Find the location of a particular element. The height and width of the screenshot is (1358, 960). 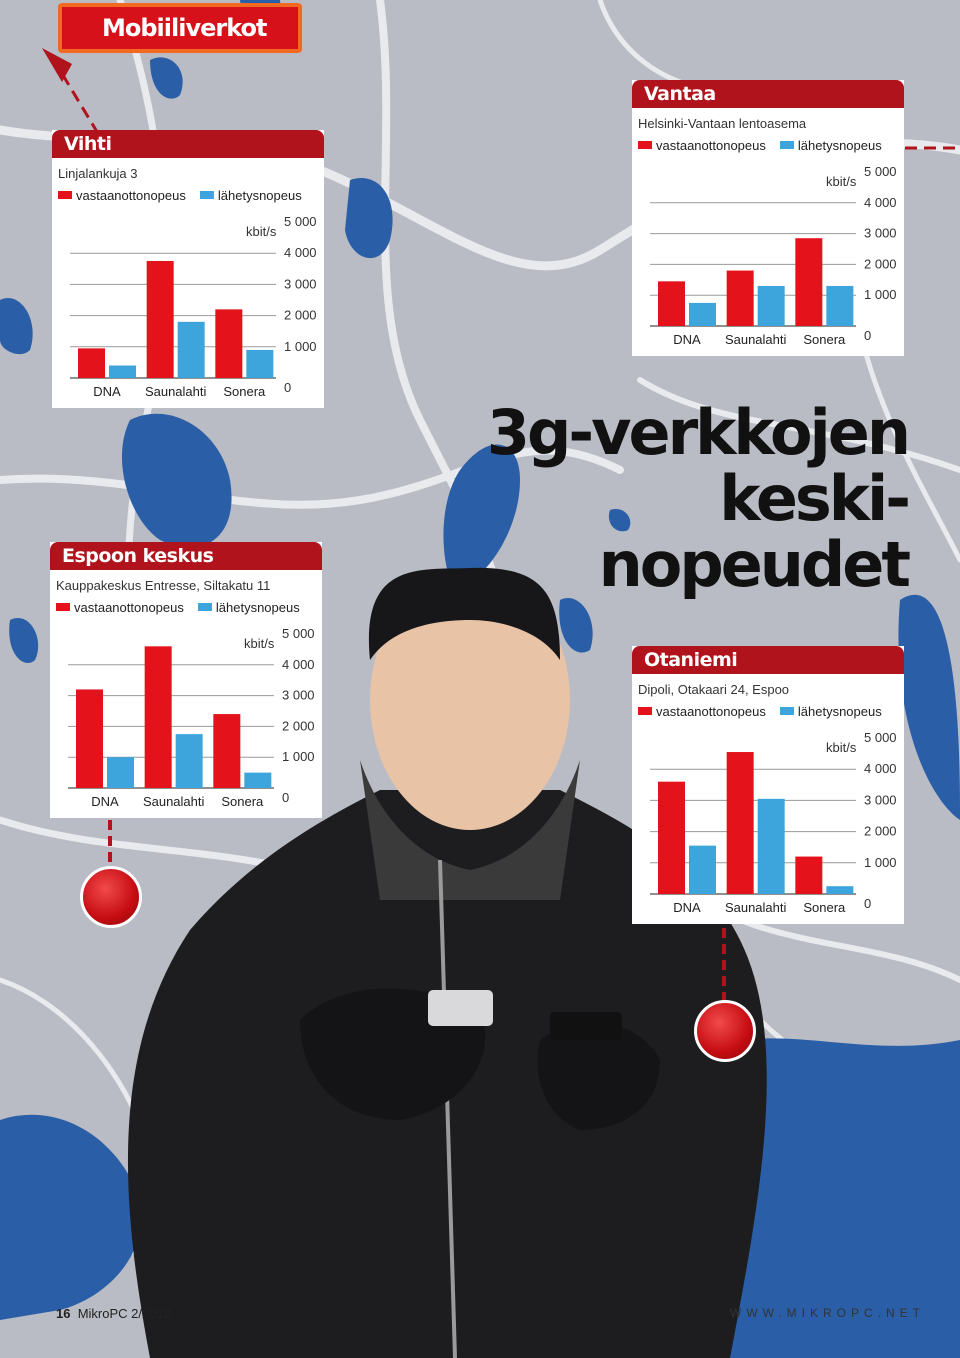

section-tag: Mobiiliverkot is located at coordinates (180, 28).